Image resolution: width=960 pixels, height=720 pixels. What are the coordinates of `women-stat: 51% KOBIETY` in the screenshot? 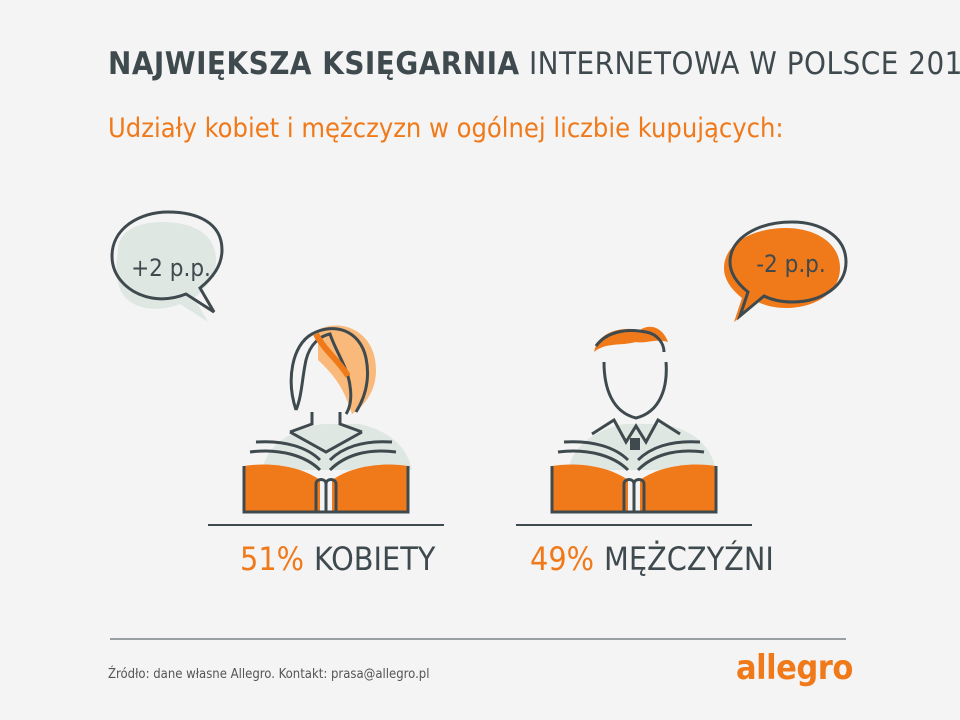 It's located at (337, 559).